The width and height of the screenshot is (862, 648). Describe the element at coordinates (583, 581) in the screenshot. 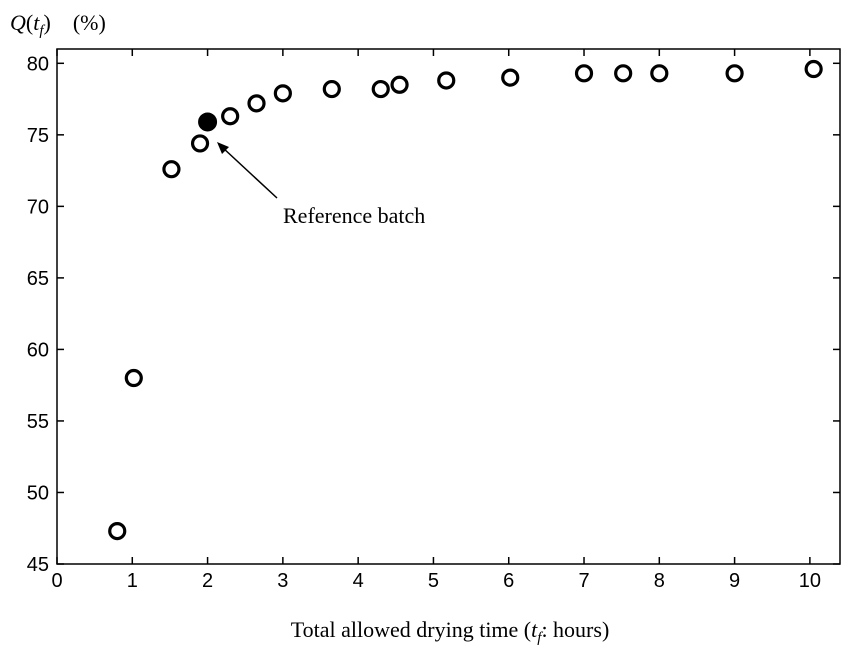

I see `x-tick-label: 7` at that location.